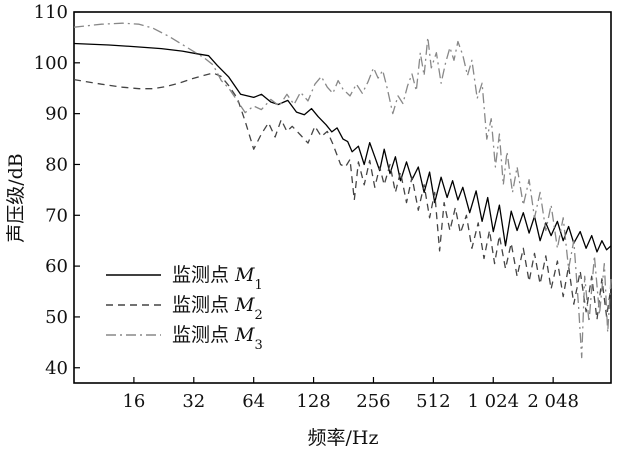 This screenshot has width=618, height=453. Describe the element at coordinates (51, 63) in the screenshot. I see `y-tick-label: 100` at that location.